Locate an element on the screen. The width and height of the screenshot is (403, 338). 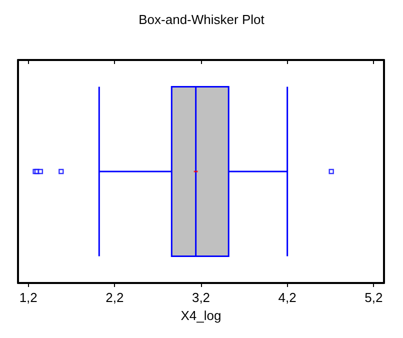
x-axis-title: X4_log is located at coordinates (201, 315).